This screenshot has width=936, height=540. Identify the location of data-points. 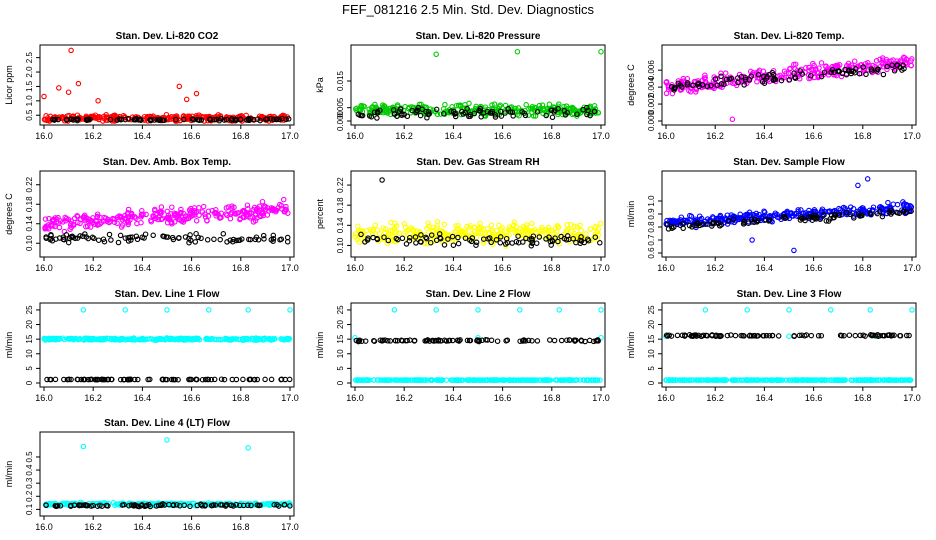
(167, 345).